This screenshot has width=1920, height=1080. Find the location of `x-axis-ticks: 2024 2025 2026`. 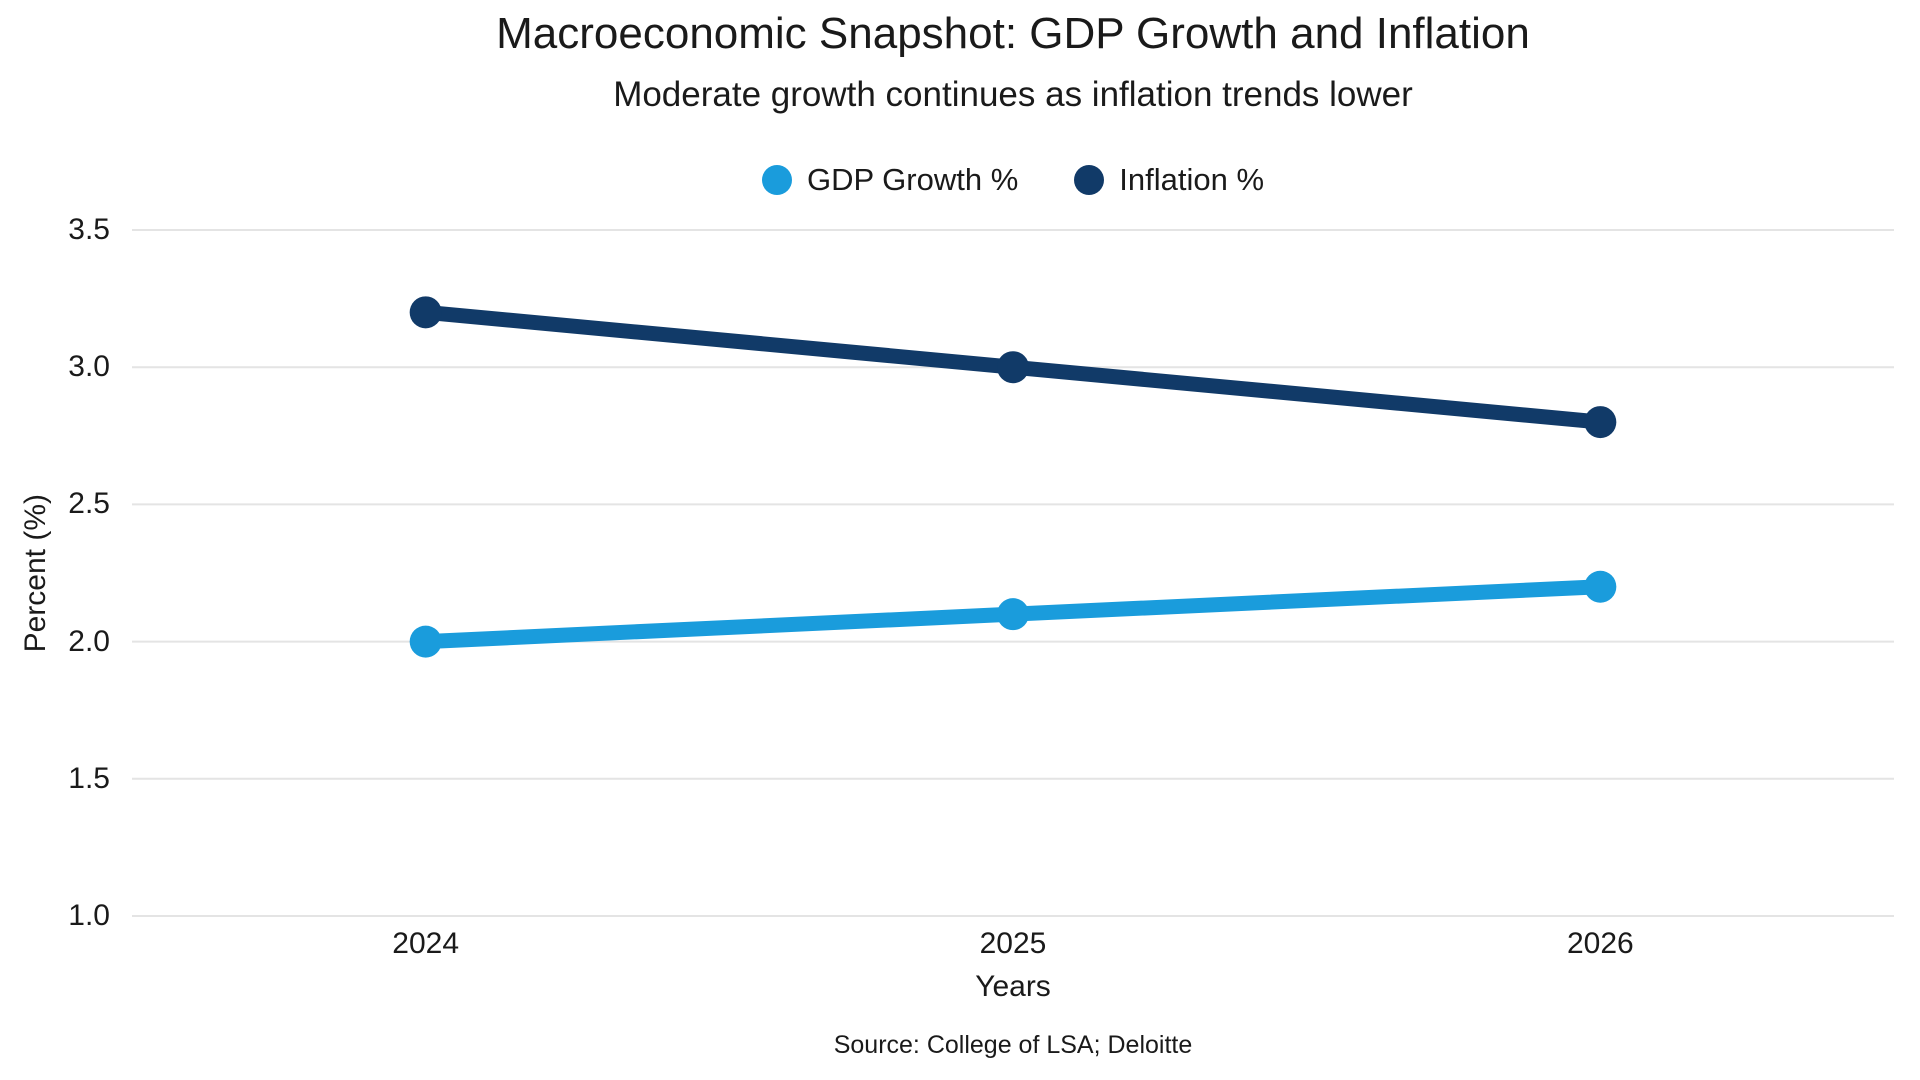

x-axis-ticks: 2024 2025 2026 is located at coordinates (1013, 947).